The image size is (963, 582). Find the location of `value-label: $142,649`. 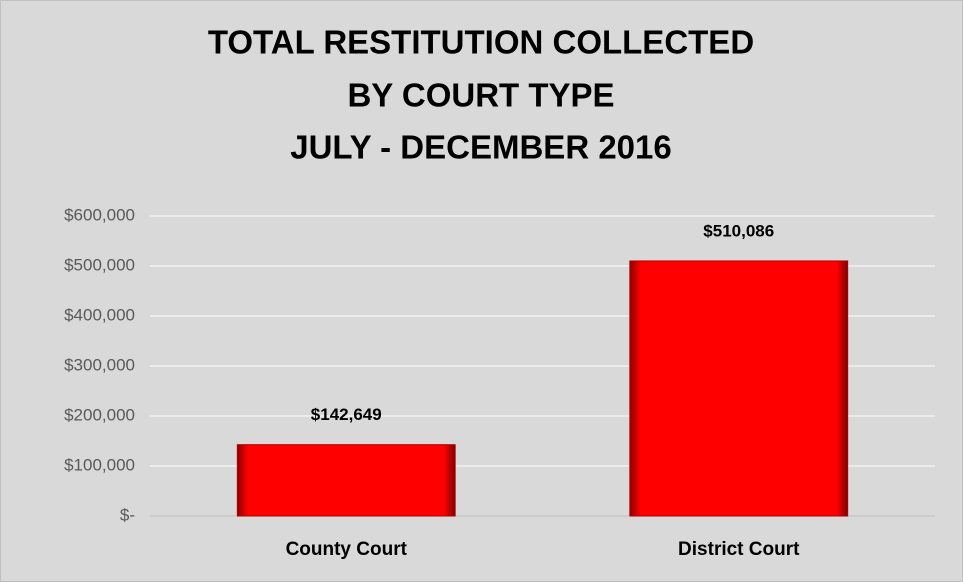

value-label: $142,649 is located at coordinates (346, 414).